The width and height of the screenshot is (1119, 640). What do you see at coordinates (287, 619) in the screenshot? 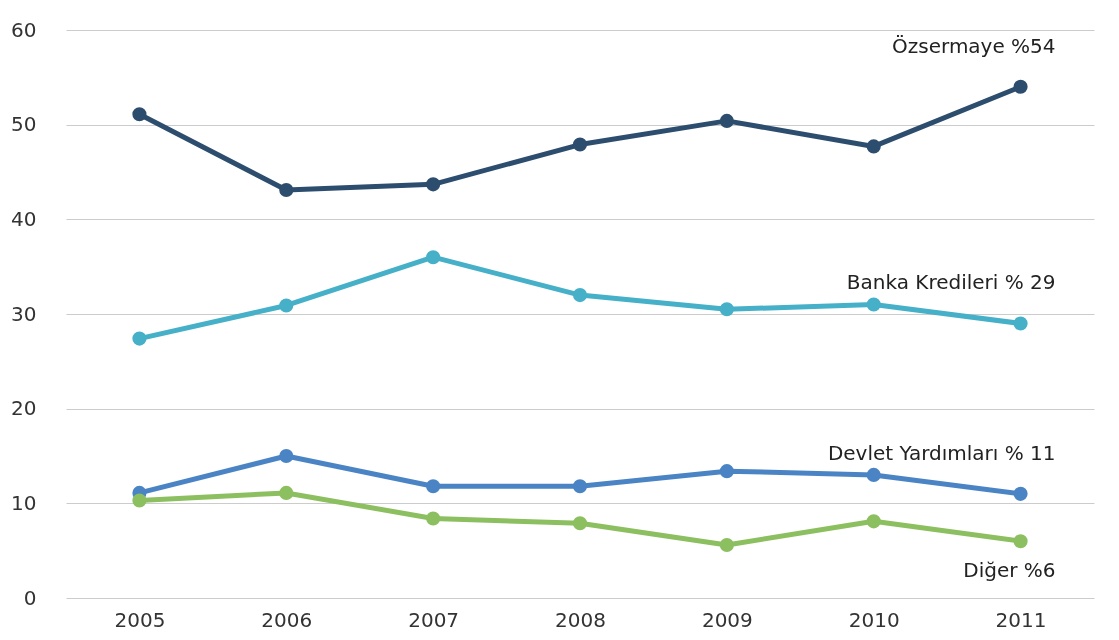
I see `x-tick-label: 2006` at bounding box center [287, 619].